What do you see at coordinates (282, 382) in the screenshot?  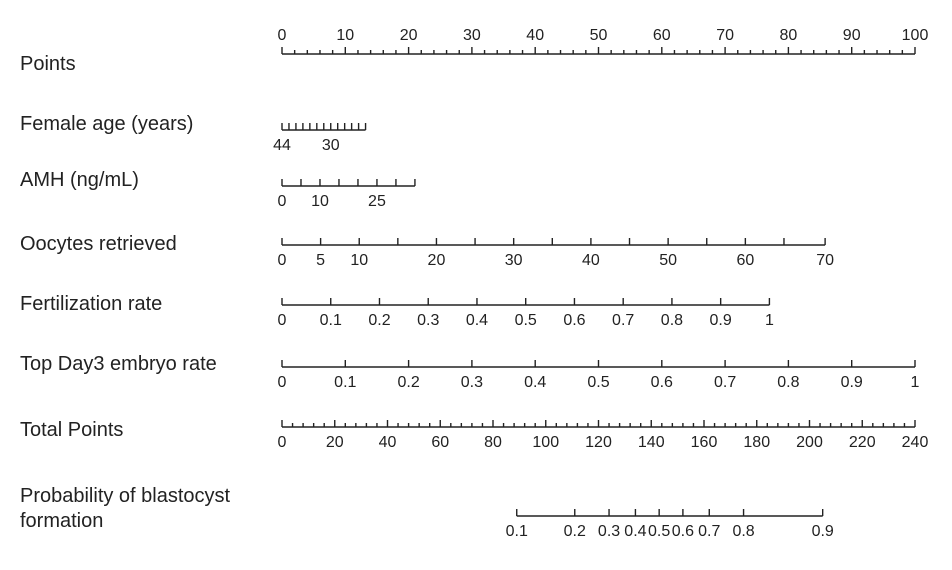 I see `top-day3-embryo-rate-tick-label: 0` at bounding box center [282, 382].